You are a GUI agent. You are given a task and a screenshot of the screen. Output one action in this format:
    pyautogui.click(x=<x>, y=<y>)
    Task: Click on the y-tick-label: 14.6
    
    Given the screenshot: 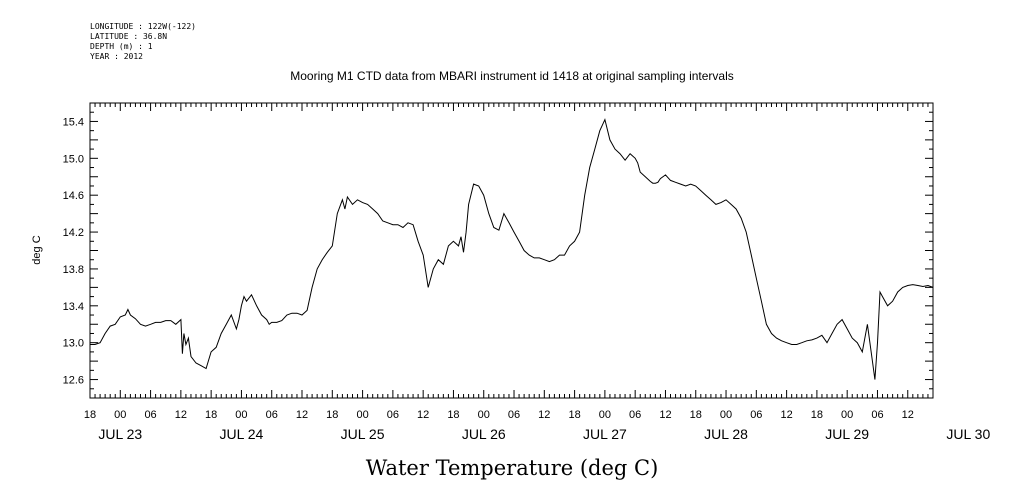 What is the action you would take?
    pyautogui.click(x=73, y=196)
    